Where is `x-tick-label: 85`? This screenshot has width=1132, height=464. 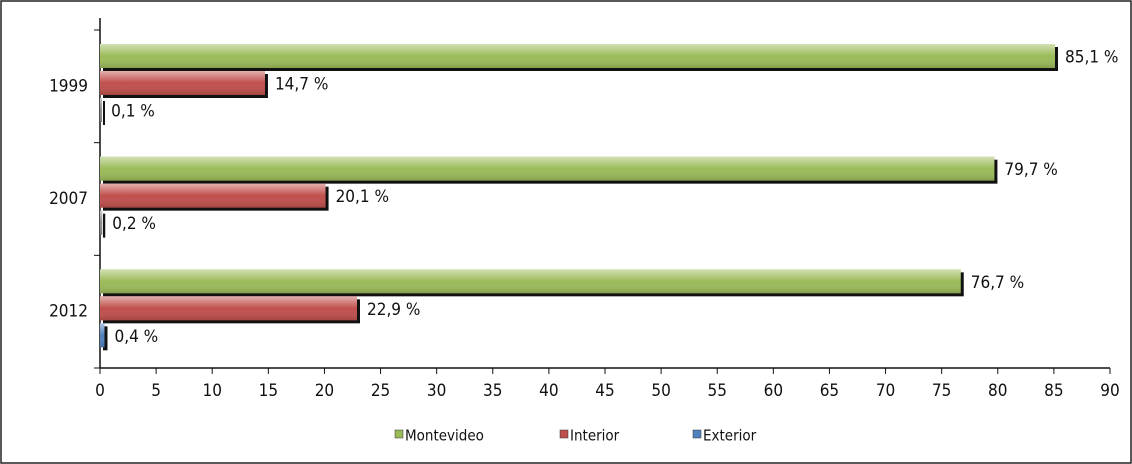 x-tick-label: 85 is located at coordinates (1053, 391).